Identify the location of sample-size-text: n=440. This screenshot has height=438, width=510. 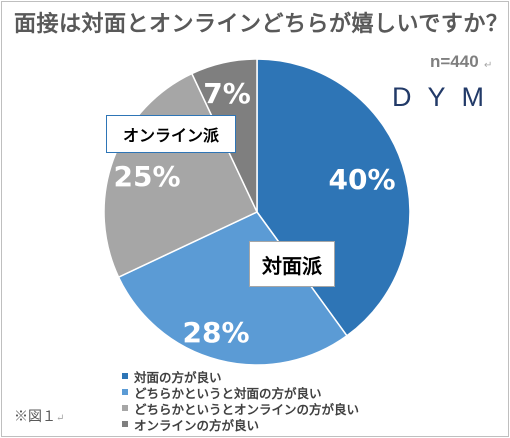
(454, 61).